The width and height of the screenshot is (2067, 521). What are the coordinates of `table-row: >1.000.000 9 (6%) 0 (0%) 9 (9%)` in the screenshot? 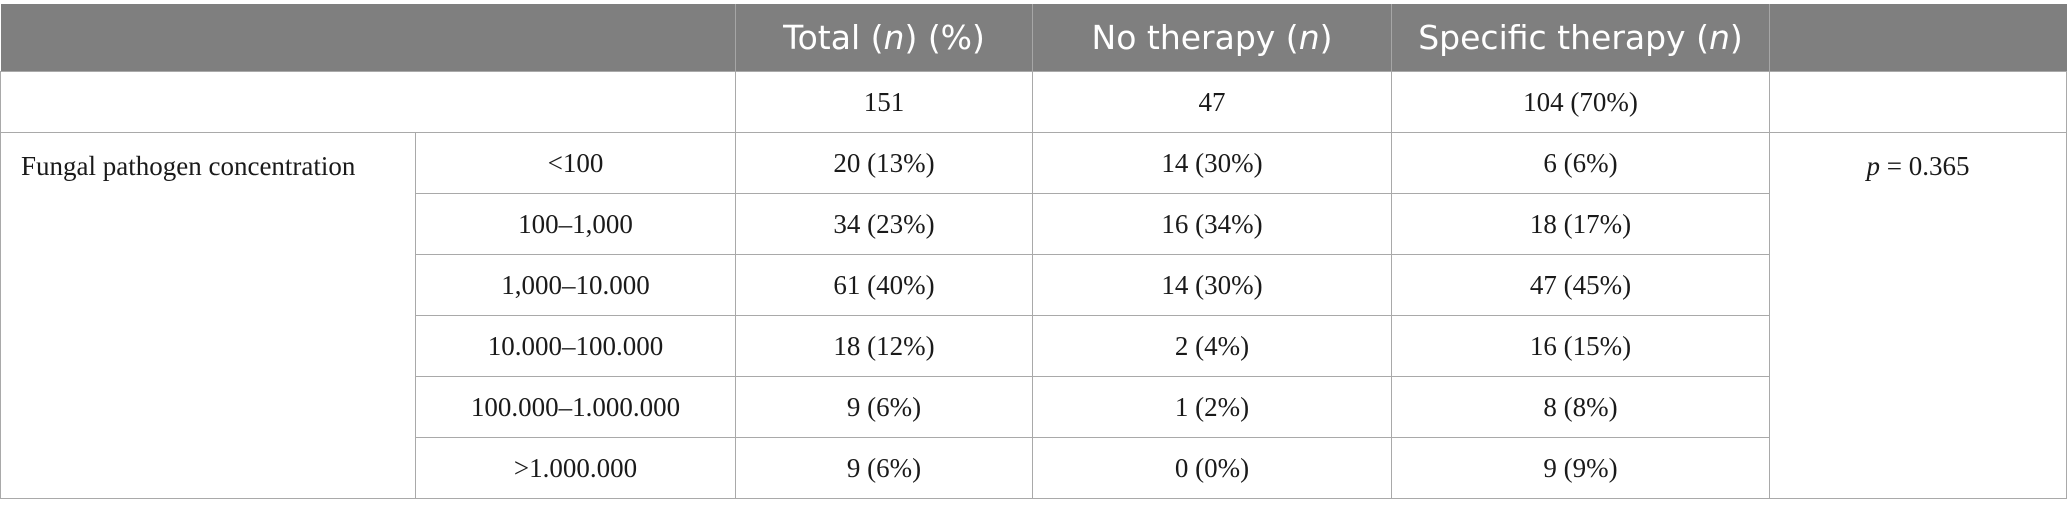 It's located at (1034, 468).